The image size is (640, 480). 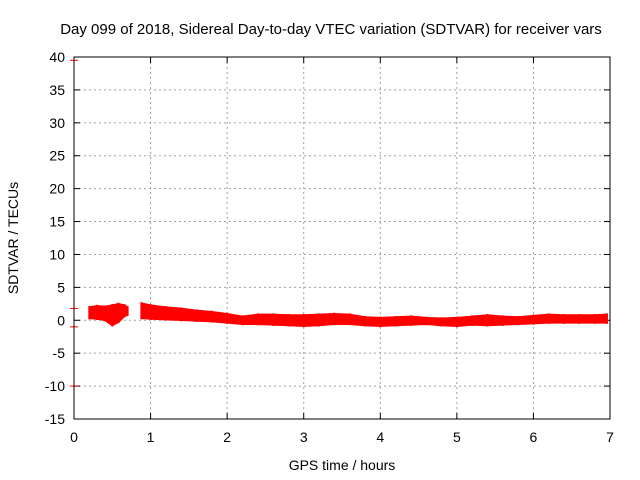 I want to click on x-tick-label: 1, so click(x=151, y=437).